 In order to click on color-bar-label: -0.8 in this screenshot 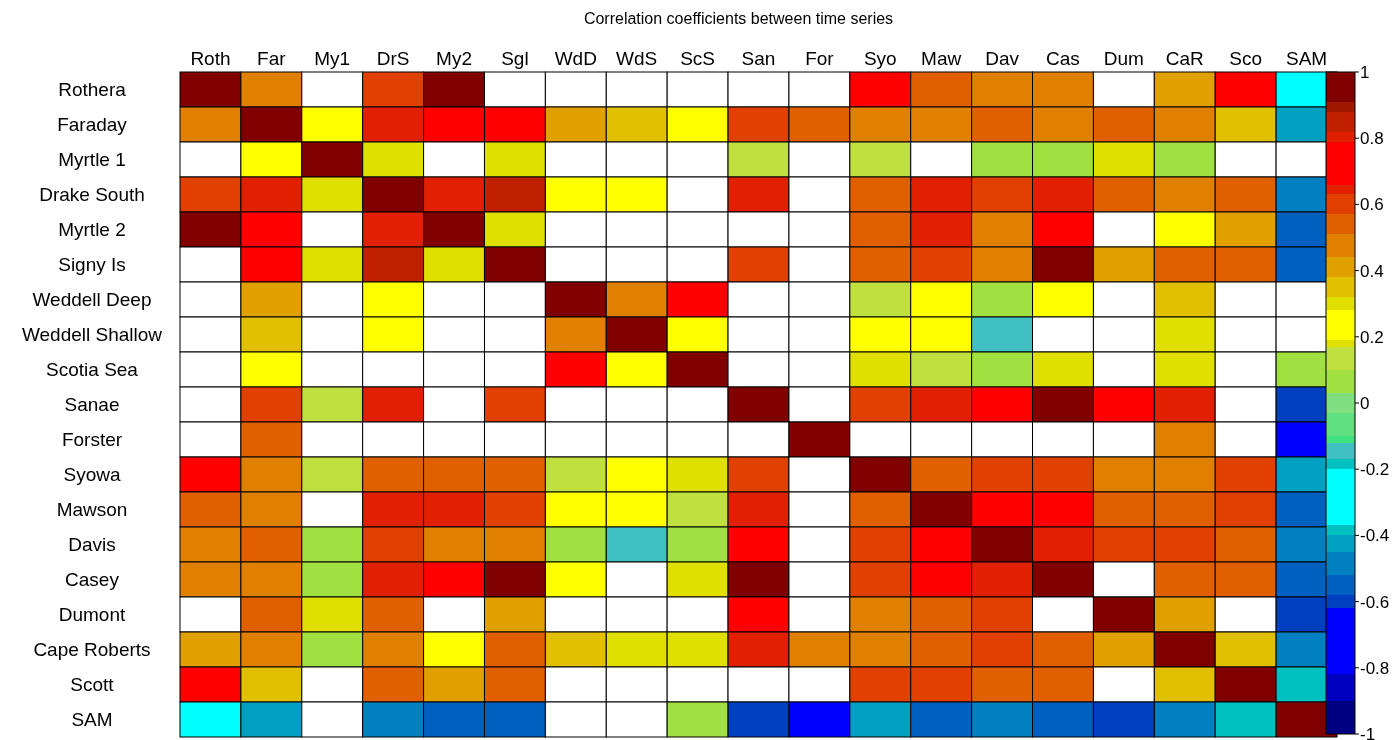, I will do `click(1375, 668)`.